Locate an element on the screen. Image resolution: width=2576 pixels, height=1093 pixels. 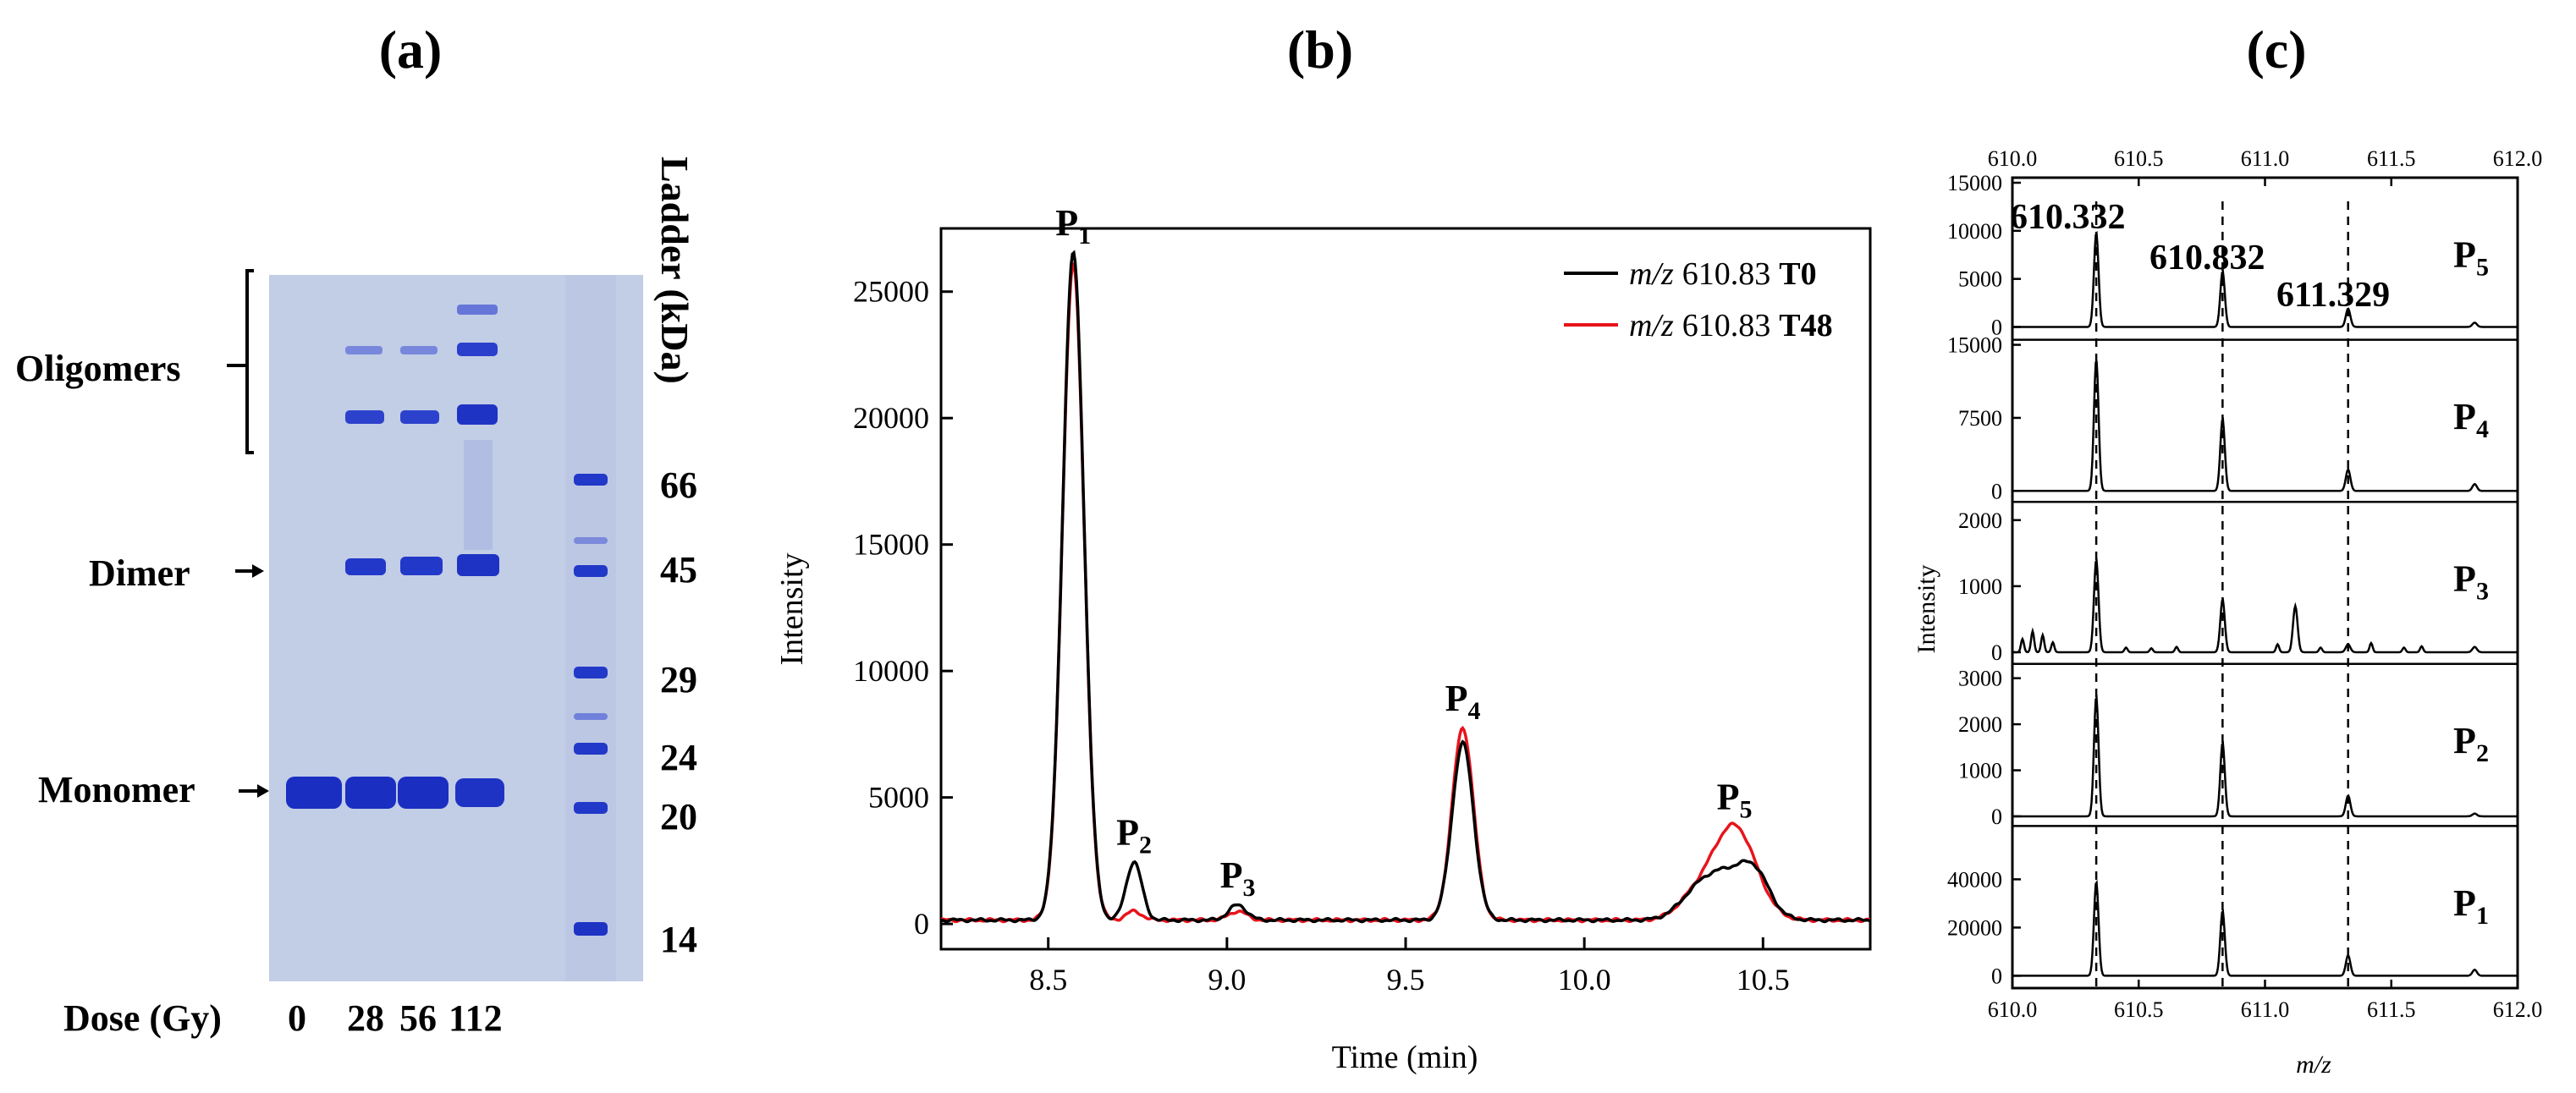
chart-b-legend: m/z 610.83 T0 m/z 610.83 T48 is located at coordinates (1698, 299).